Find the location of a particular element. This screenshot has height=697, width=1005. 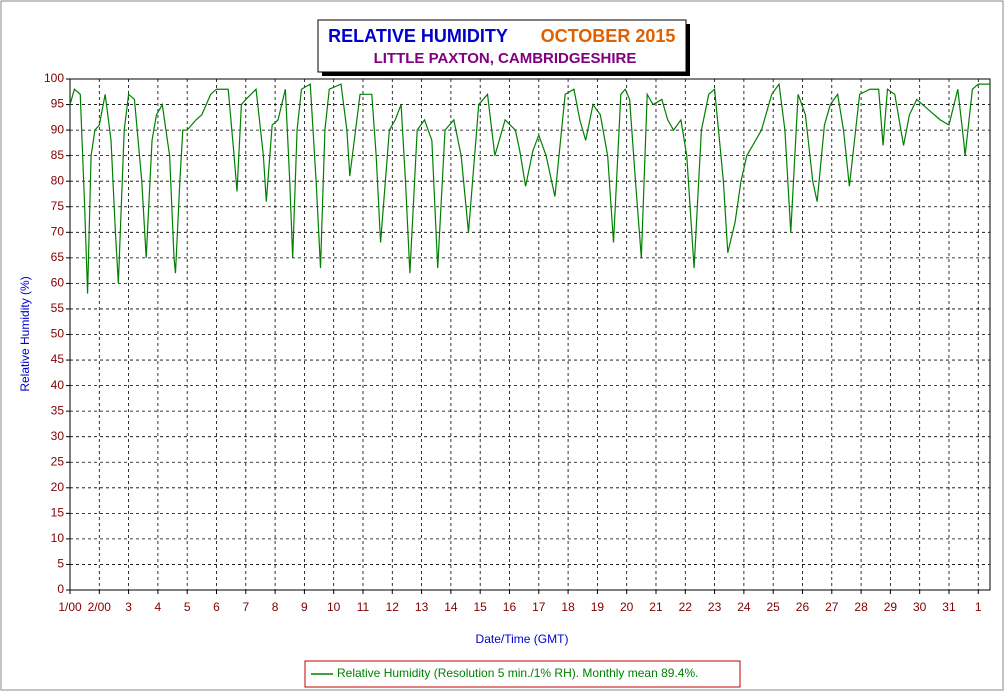

y-tick-label: 80 is located at coordinates (58, 180).